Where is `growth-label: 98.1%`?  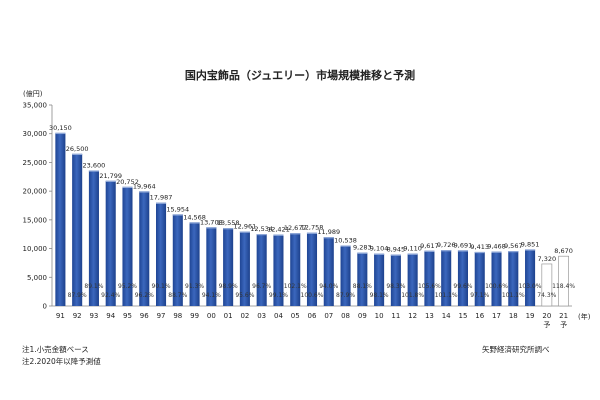 growth-label: 98.1% is located at coordinates (379, 295).